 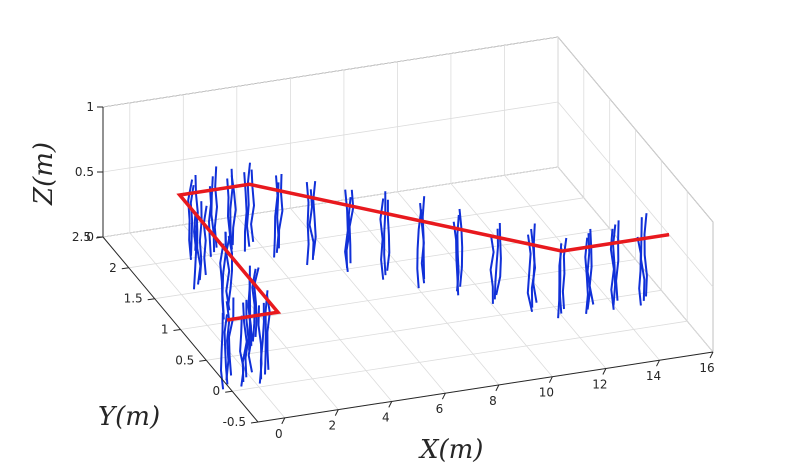 What do you see at coordinates (113, 268) in the screenshot?
I see `y-tick-label: 2` at bounding box center [113, 268].